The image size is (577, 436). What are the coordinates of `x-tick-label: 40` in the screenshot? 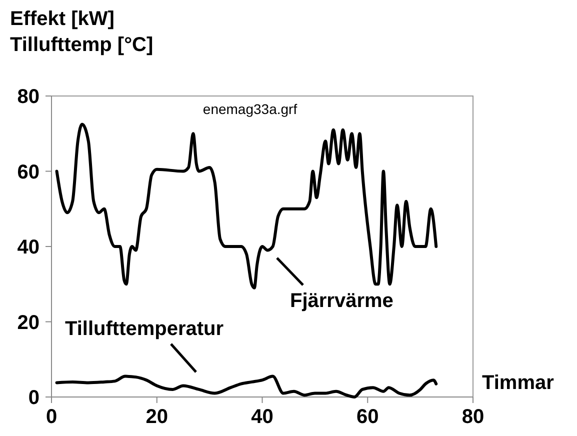 It's located at (262, 417).